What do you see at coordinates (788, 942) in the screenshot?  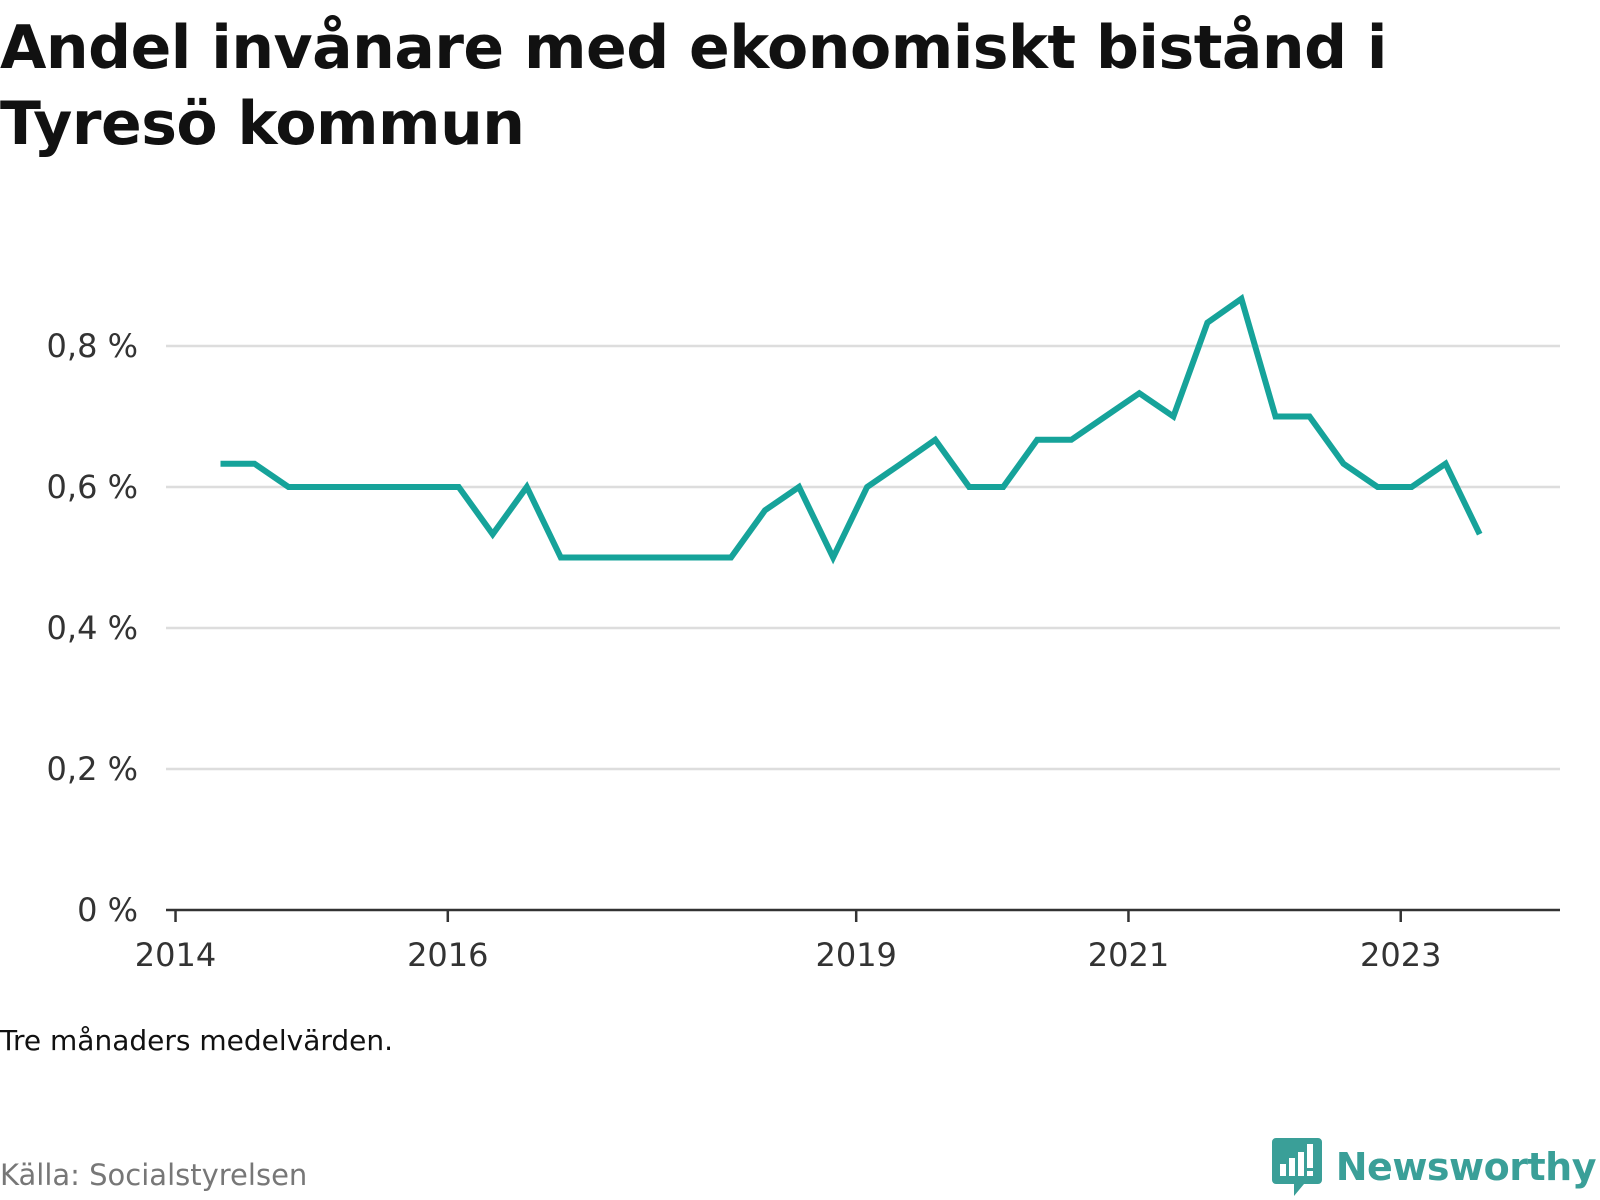 I see `x-axis-ticks: 2014 2016 2019 2021 2023` at bounding box center [788, 942].